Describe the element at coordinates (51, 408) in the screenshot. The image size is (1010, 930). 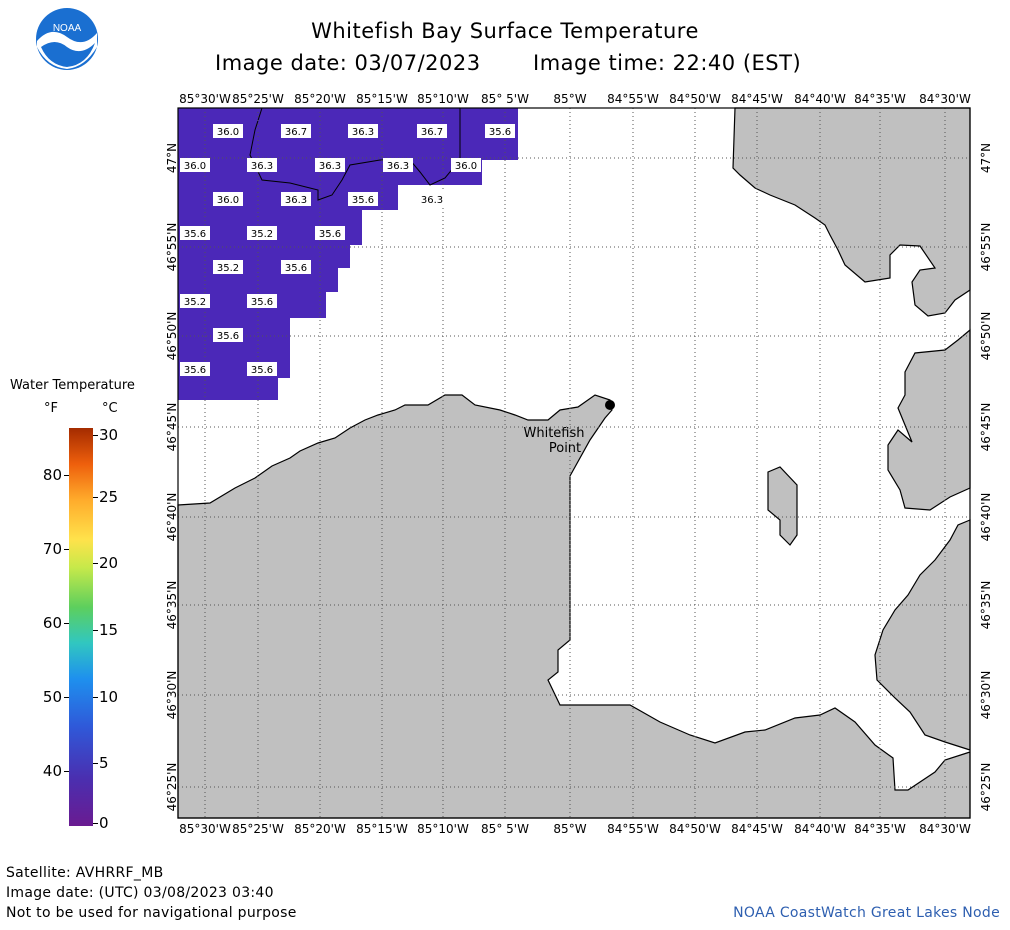
I see `legend-unit-fahrenheit: °F` at that location.